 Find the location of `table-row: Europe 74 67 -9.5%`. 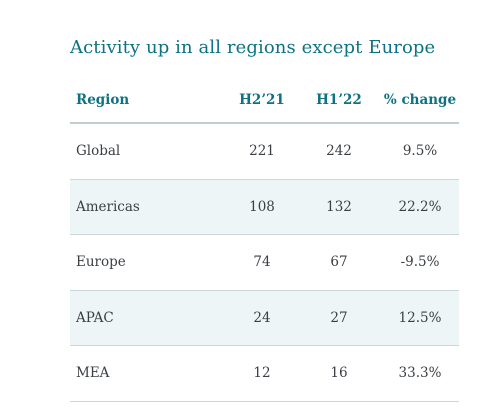

table-row: Europe 74 67 -9.5% is located at coordinates (264, 263).